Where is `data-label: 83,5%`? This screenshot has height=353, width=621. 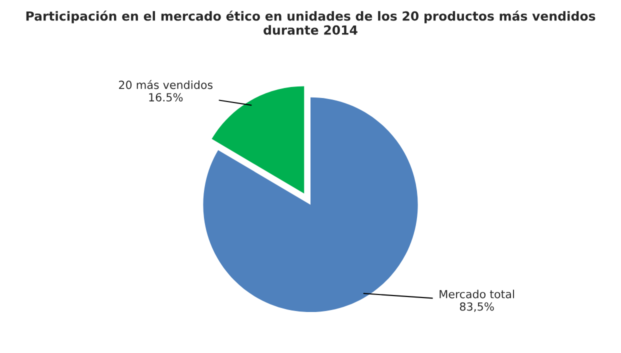
data-label: 83,5% is located at coordinates (477, 307).